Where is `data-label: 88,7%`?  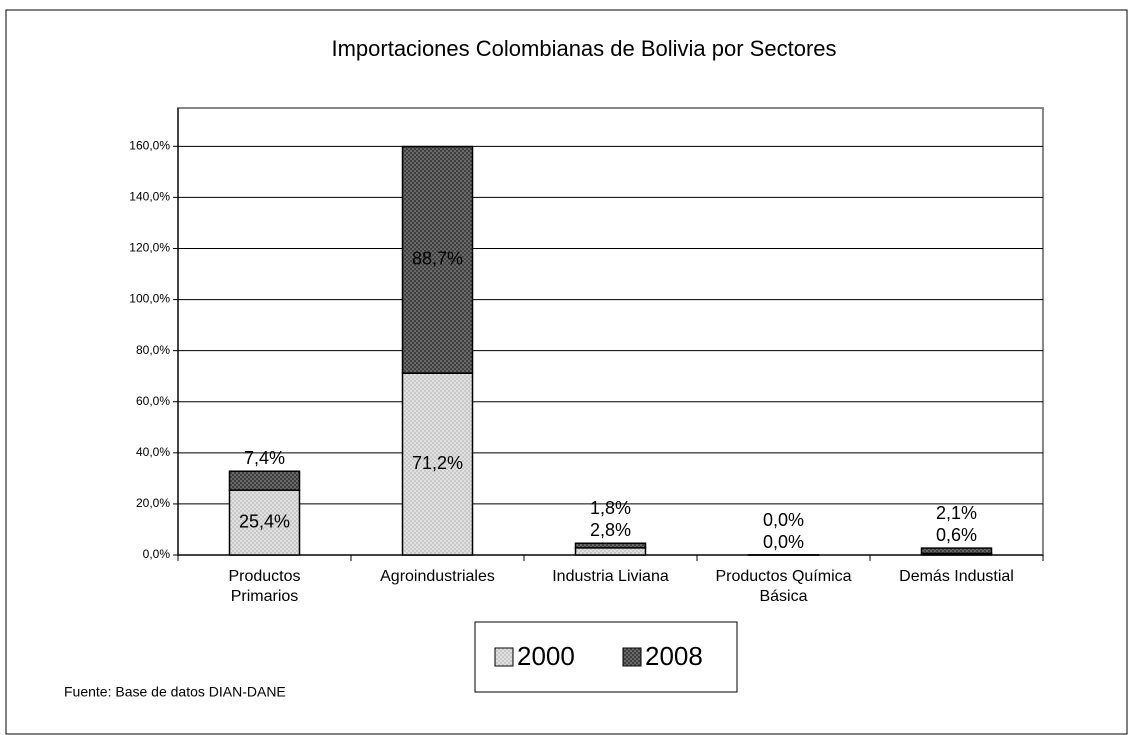
data-label: 88,7% is located at coordinates (437, 259).